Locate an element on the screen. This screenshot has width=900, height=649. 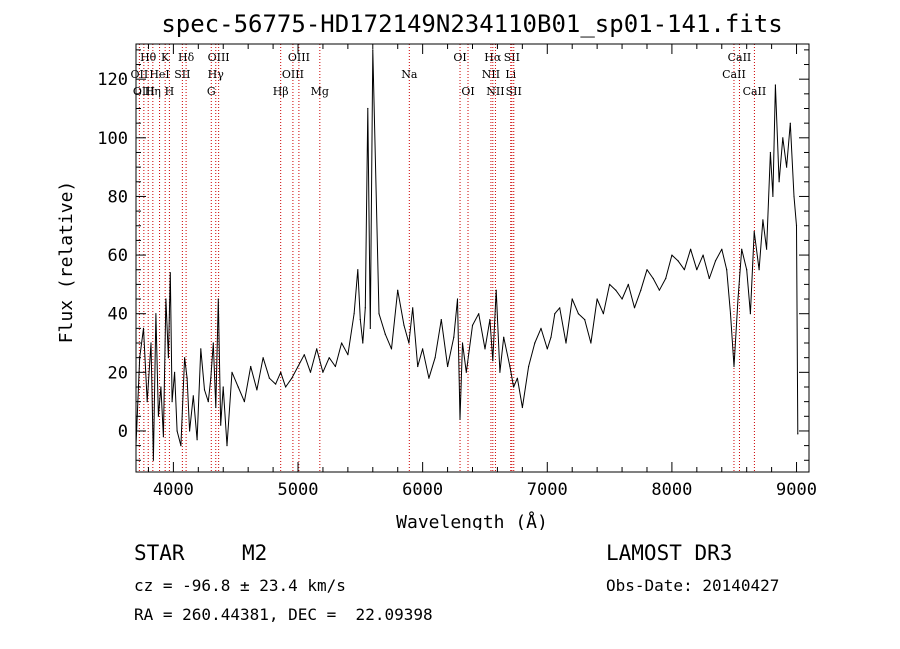
line-marker-label: Li is located at coordinates (510, 74).